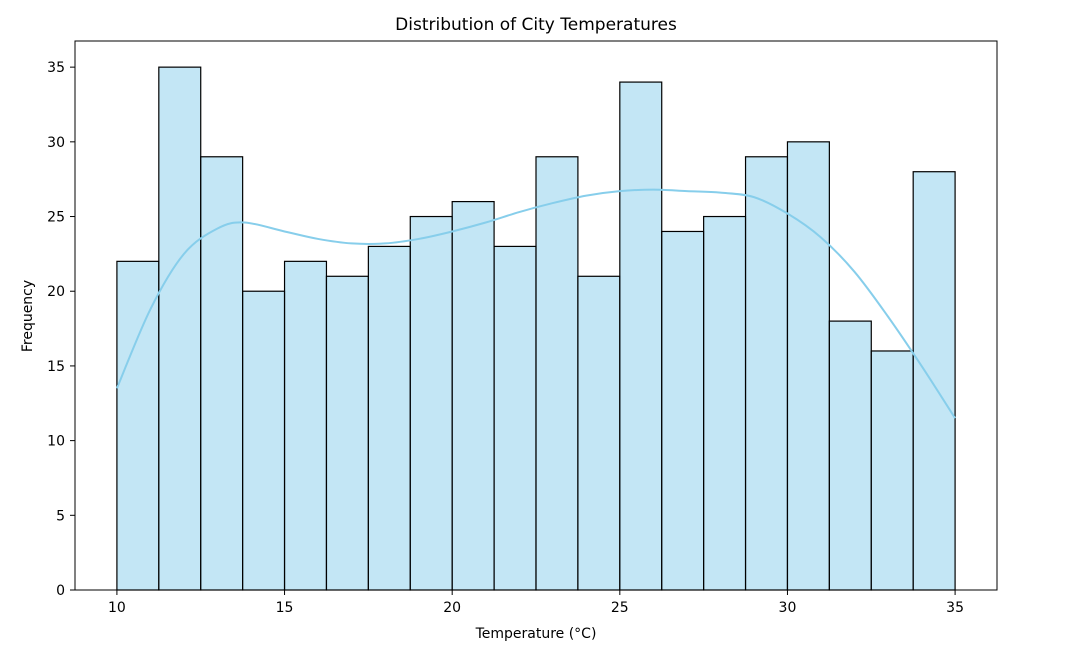 The height and width of the screenshot is (660, 1075). I want to click on x-axis-label: Temperature (°C), so click(536, 634).